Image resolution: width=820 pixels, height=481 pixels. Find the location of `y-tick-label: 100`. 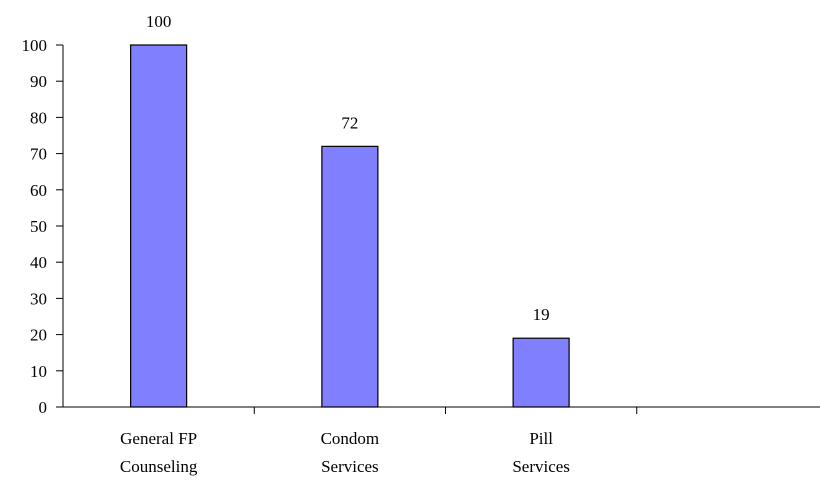

y-tick-label: 100 is located at coordinates (35, 45).